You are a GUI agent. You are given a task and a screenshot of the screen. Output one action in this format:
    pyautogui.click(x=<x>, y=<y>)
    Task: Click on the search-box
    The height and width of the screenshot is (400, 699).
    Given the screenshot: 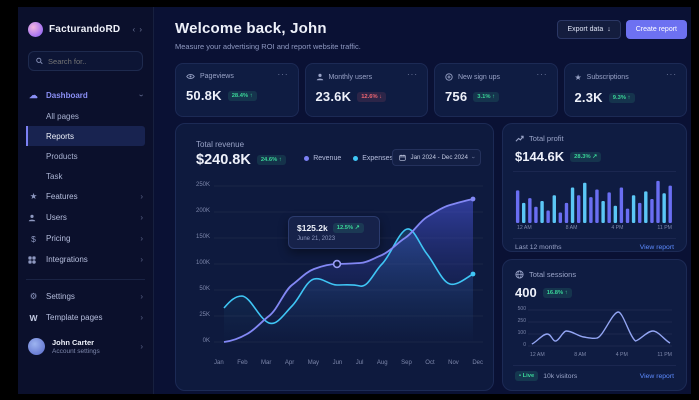 What is the action you would take?
    pyautogui.click(x=85, y=61)
    